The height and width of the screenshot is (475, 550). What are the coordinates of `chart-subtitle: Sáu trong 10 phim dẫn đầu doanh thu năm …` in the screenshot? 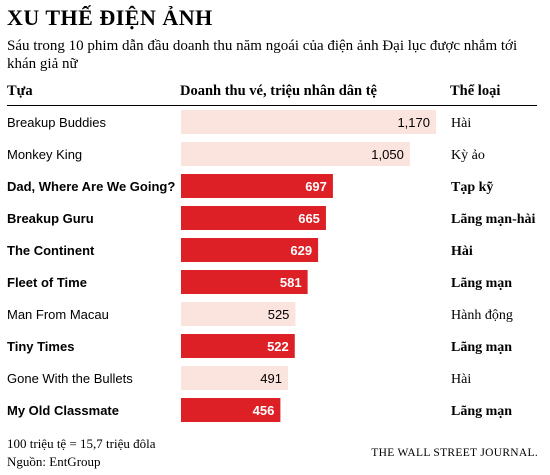 It's located at (262, 55).